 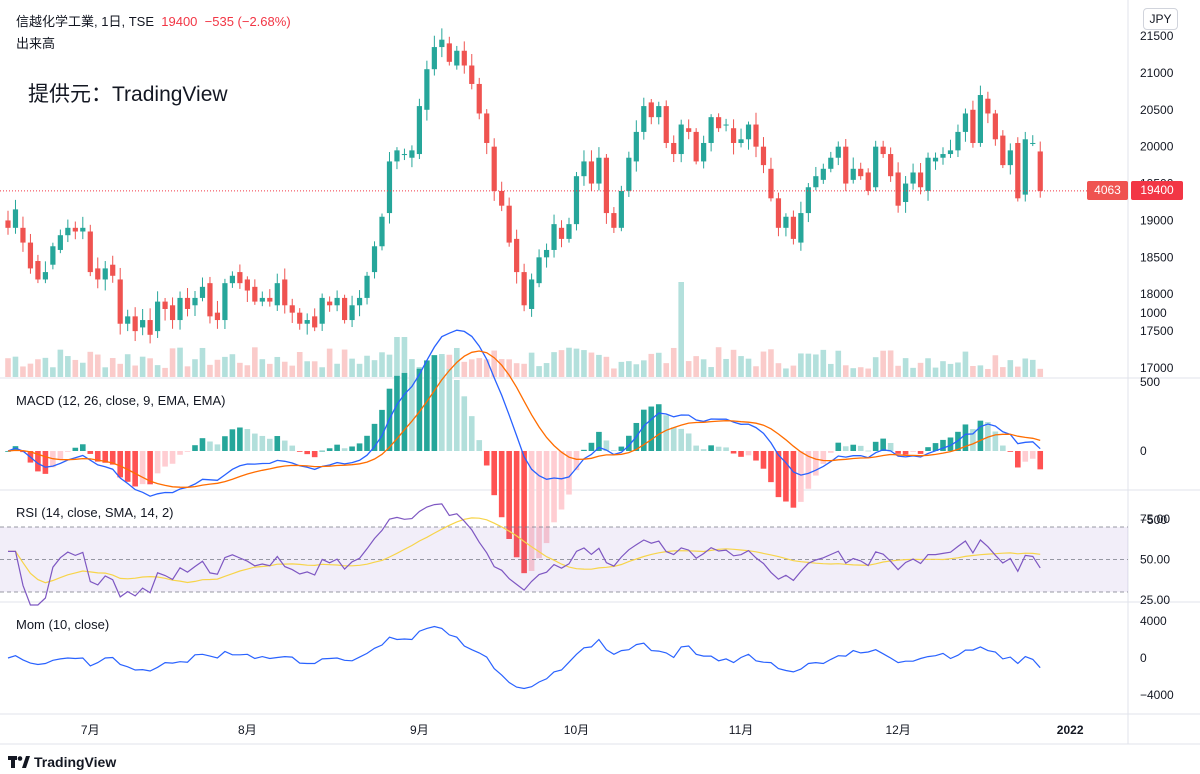 What do you see at coordinates (576, 730) in the screenshot?
I see `time-tick-label: 10月` at bounding box center [576, 730].